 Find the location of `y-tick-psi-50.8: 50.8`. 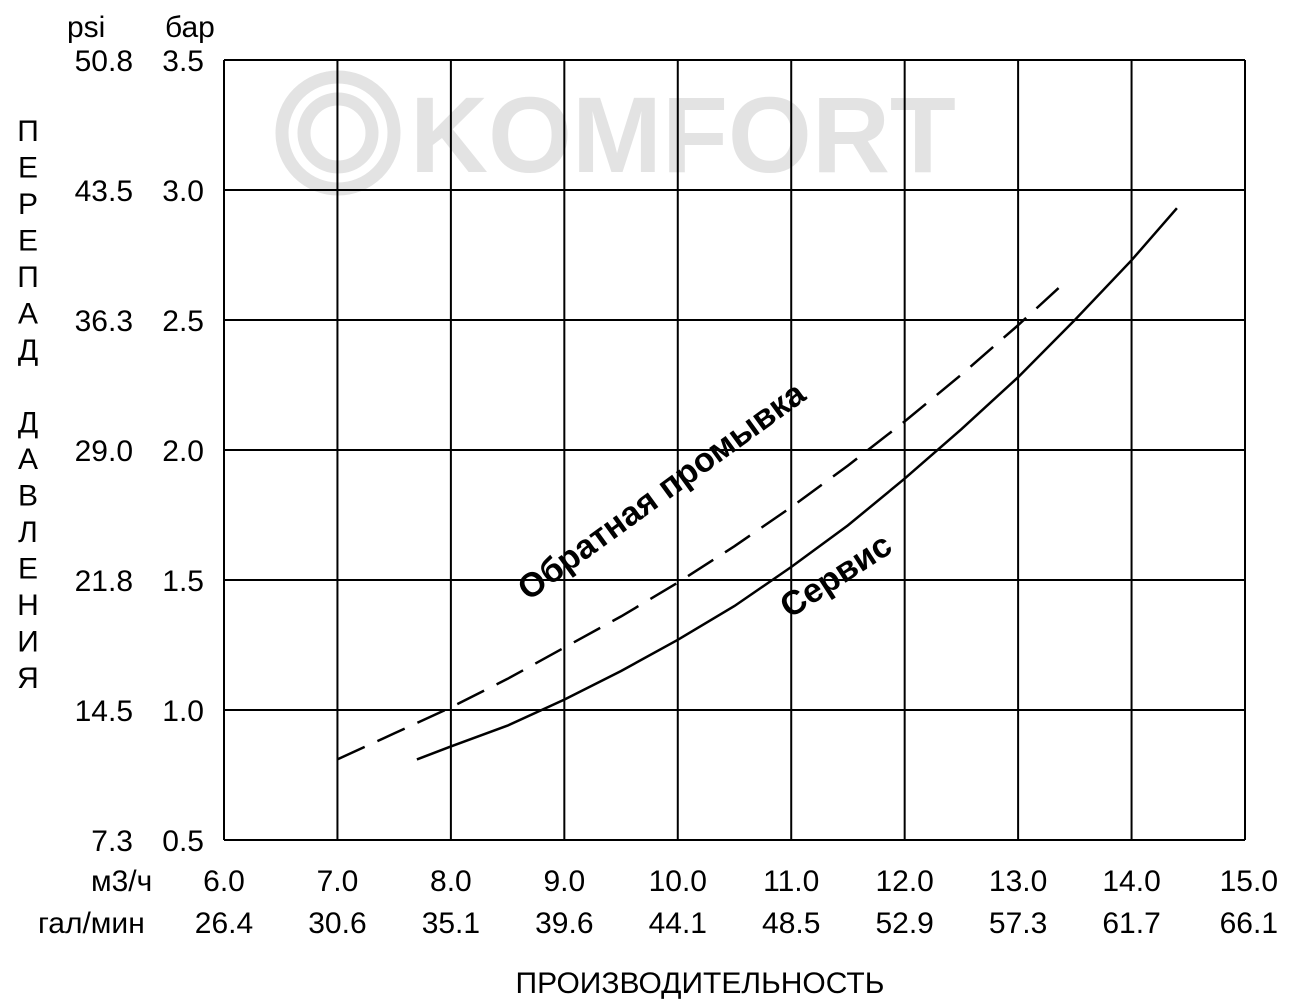

y-tick-psi-50.8: 50.8 is located at coordinates (104, 61).